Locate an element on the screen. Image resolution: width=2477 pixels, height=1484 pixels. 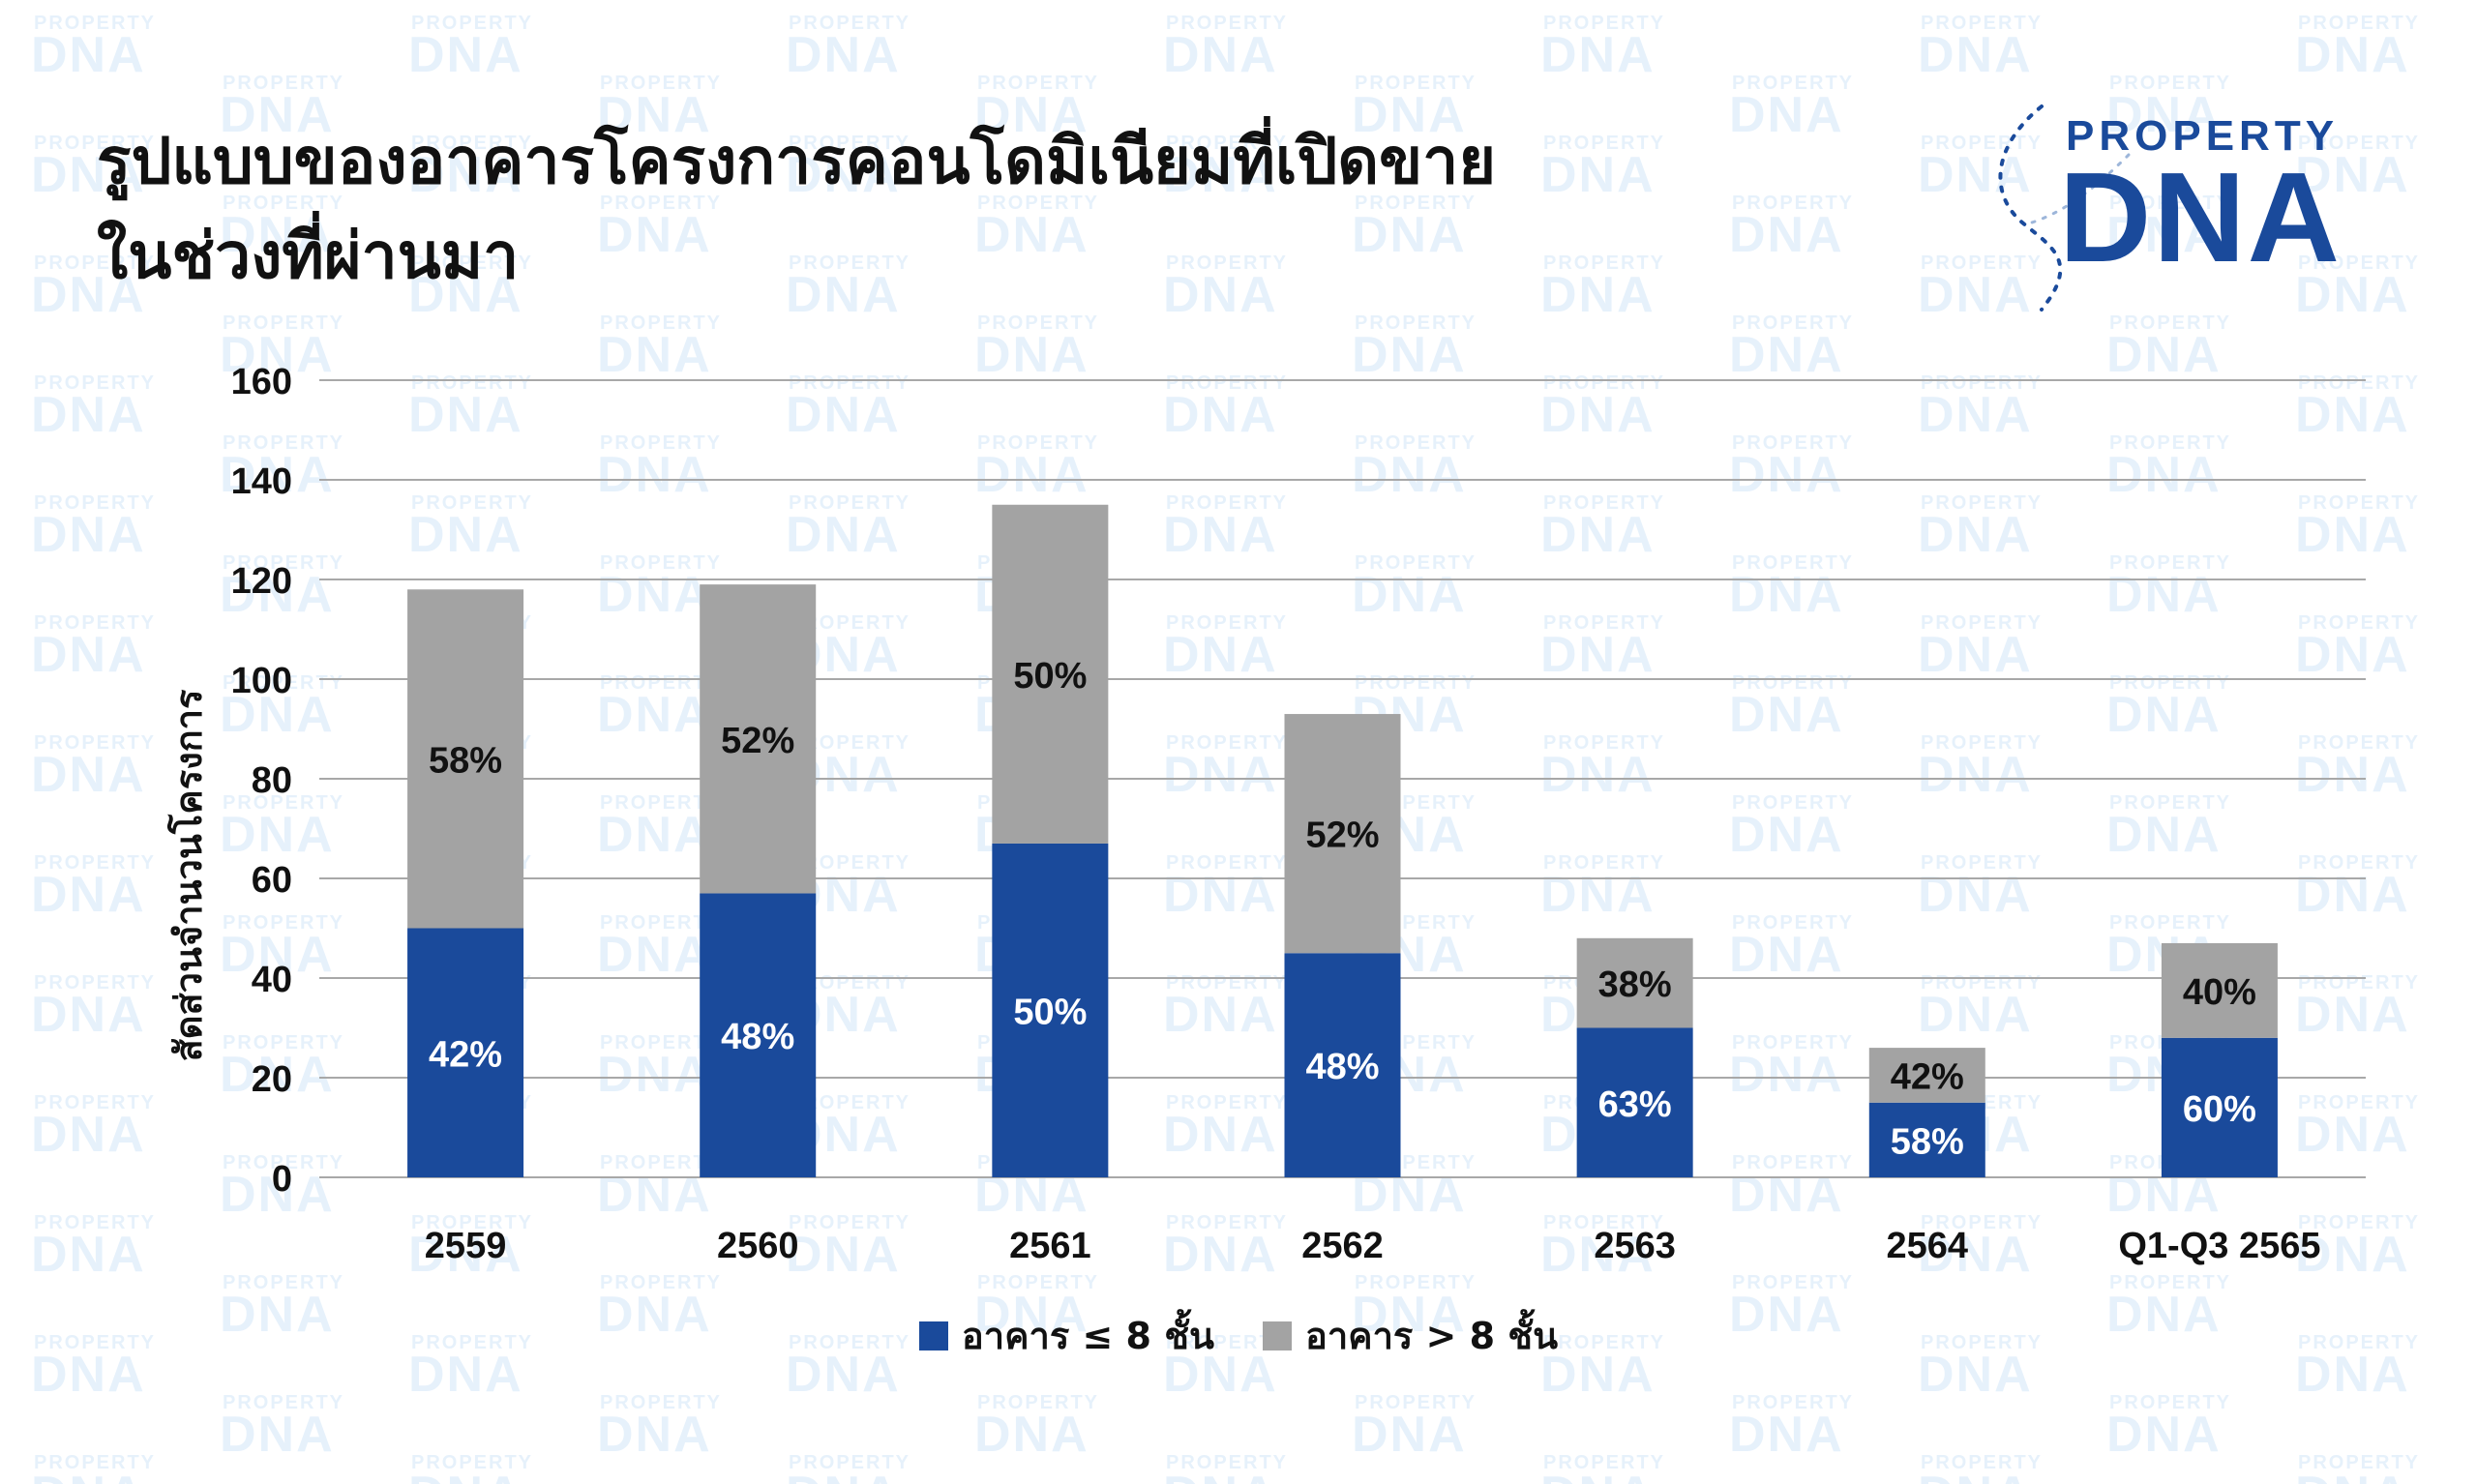
x-tick-label: 2559 is located at coordinates (466, 1246).